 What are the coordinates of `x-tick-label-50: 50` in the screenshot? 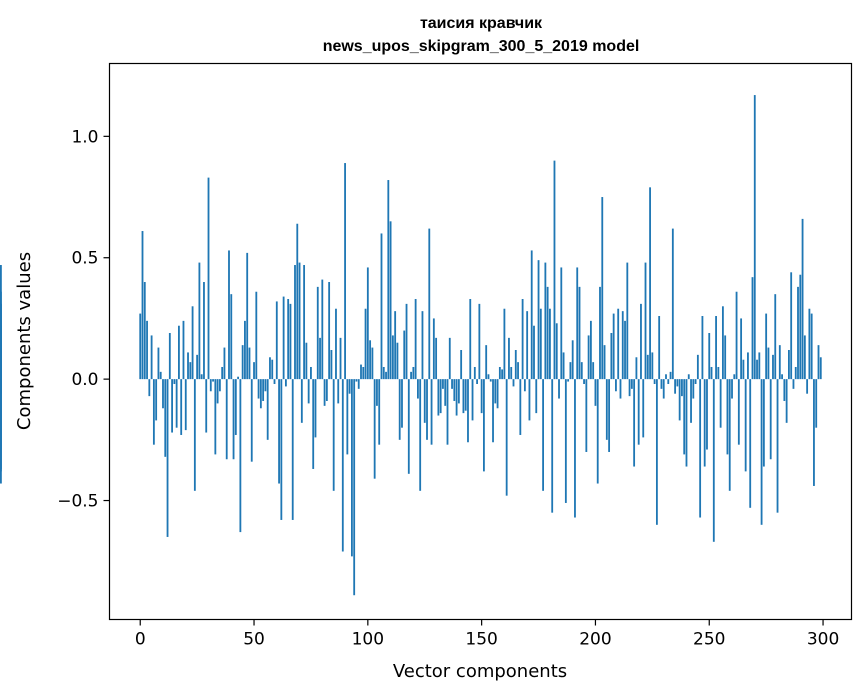 It's located at (254, 640).